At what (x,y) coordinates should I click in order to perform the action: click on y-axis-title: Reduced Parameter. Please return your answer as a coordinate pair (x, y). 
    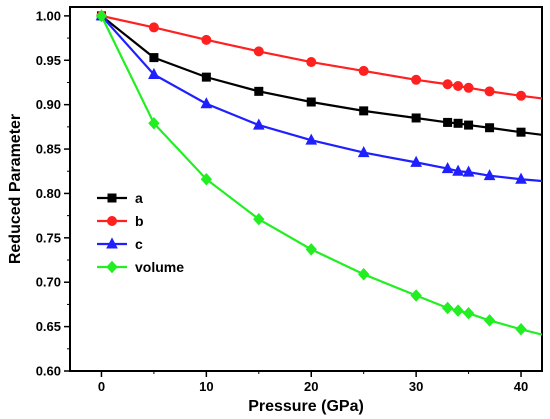
    Looking at the image, I should click on (15, 189).